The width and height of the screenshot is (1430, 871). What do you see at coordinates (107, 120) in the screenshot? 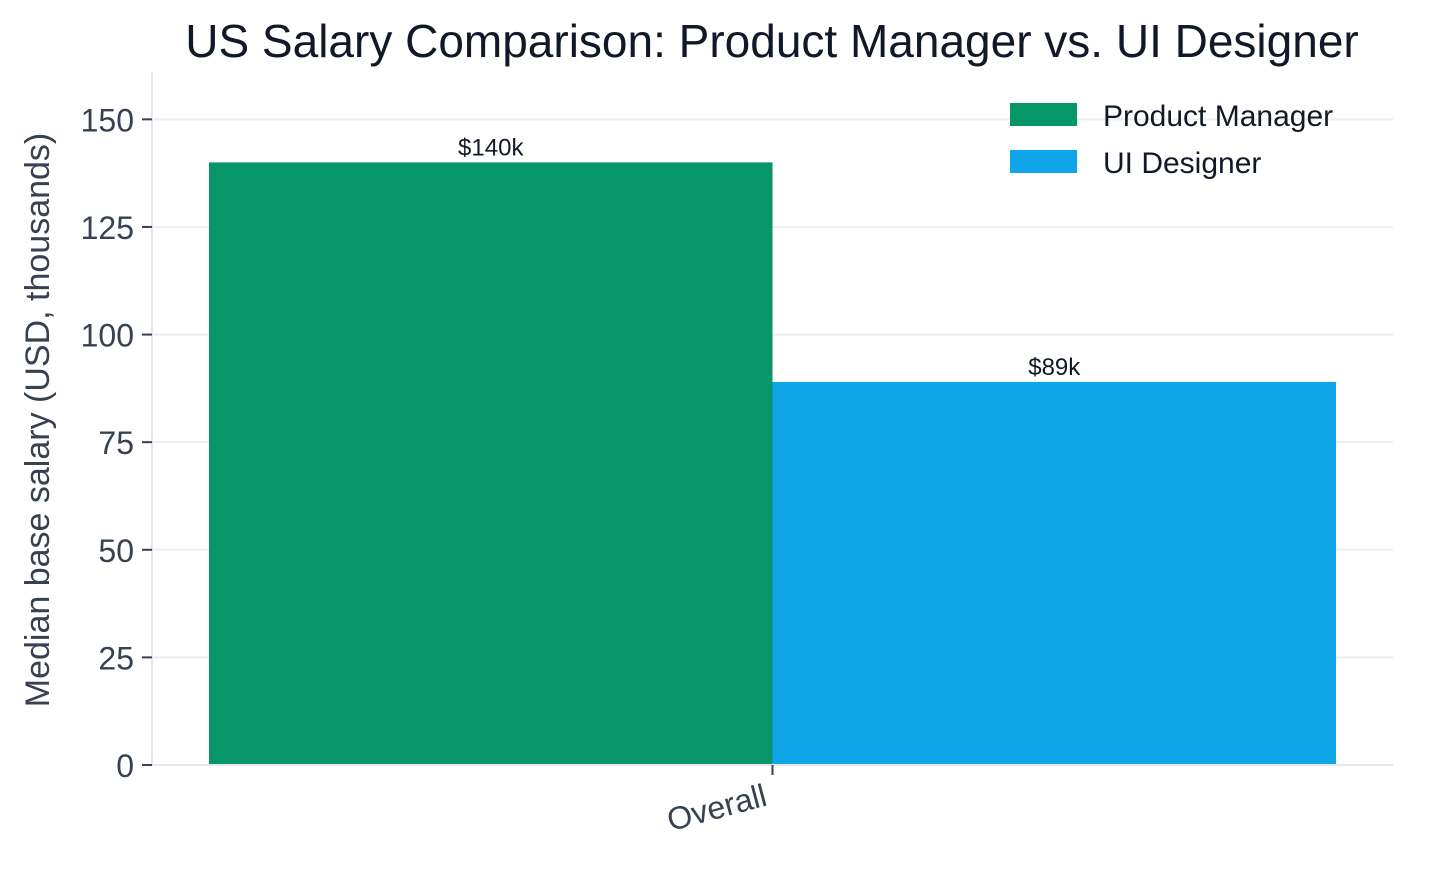
I see `y-tick-label: 150` at bounding box center [107, 120].